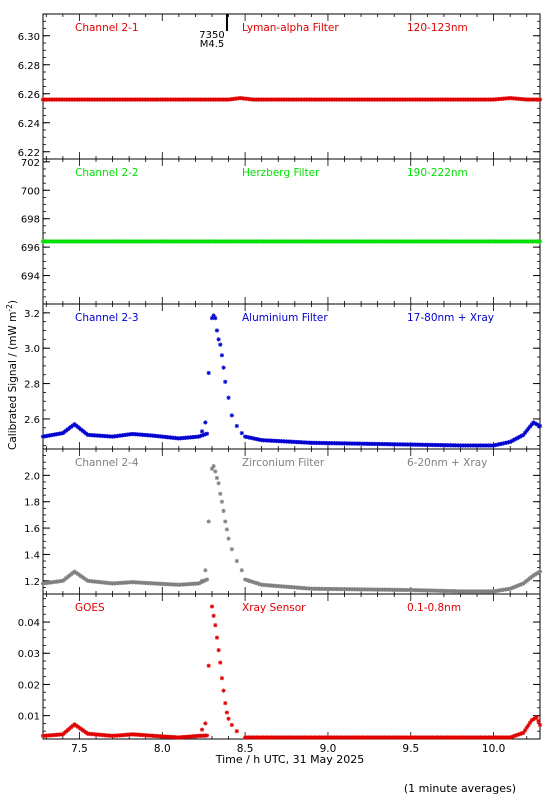 Image resolution: width=550 pixels, height=800 pixels. I want to click on panel-label-channel: GOES, so click(90, 608).